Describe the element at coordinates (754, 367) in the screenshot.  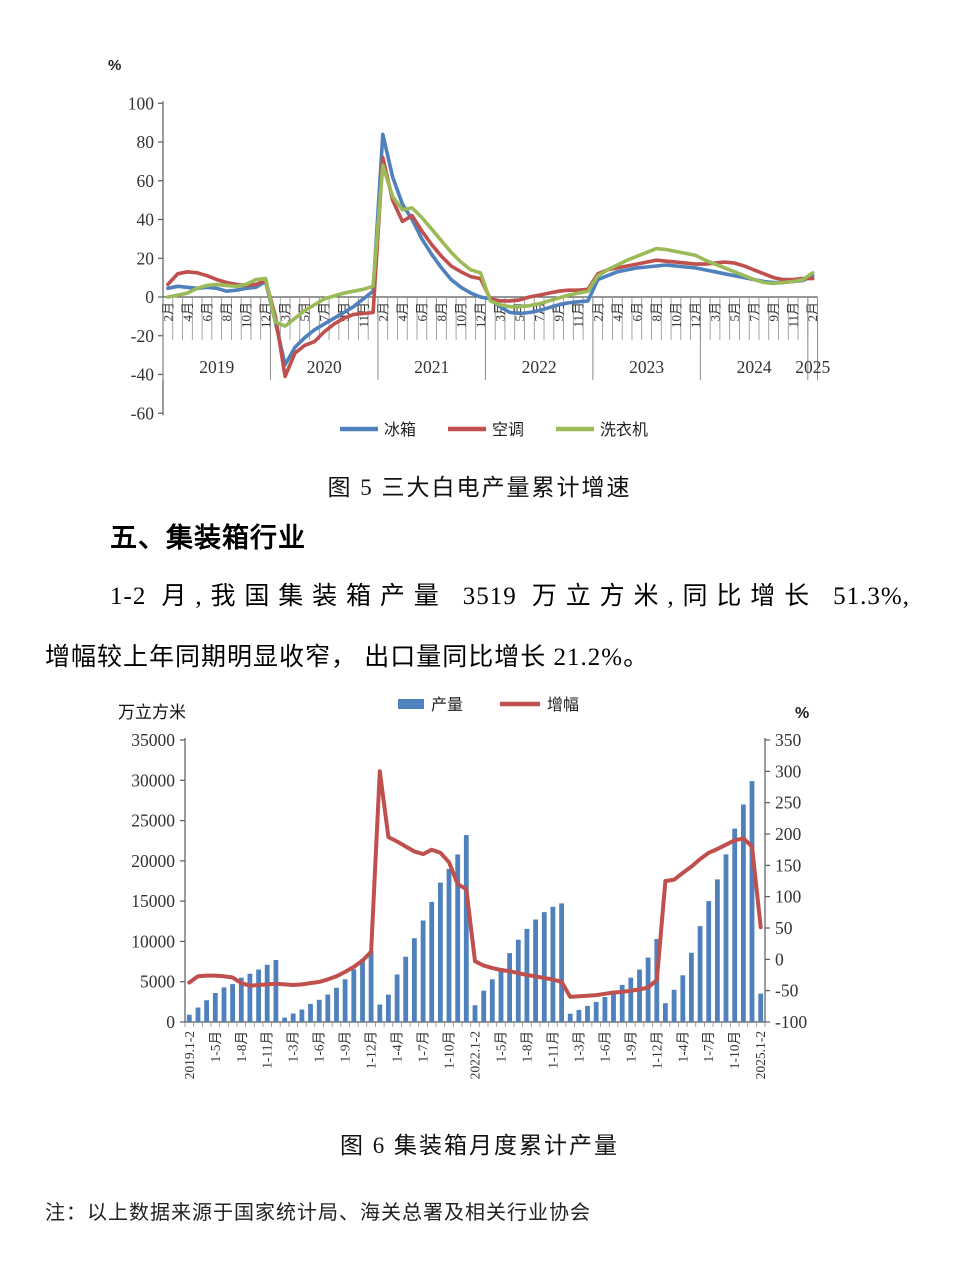
I see `fig5-year-label: 2024` at that location.